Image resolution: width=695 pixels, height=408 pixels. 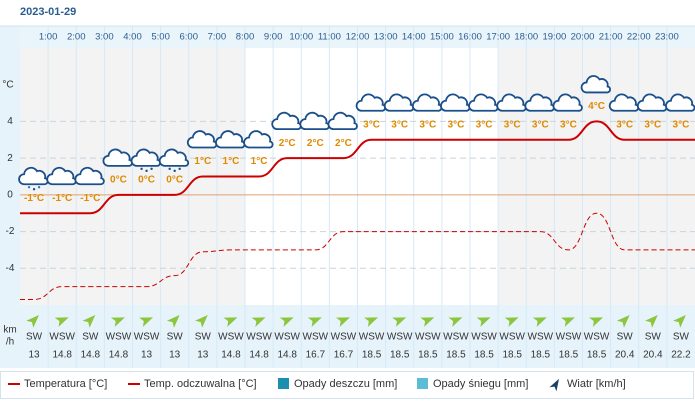 What do you see at coordinates (345, 384) in the screenshot?
I see `legend-label: Opady deszczu [mm]` at bounding box center [345, 384].